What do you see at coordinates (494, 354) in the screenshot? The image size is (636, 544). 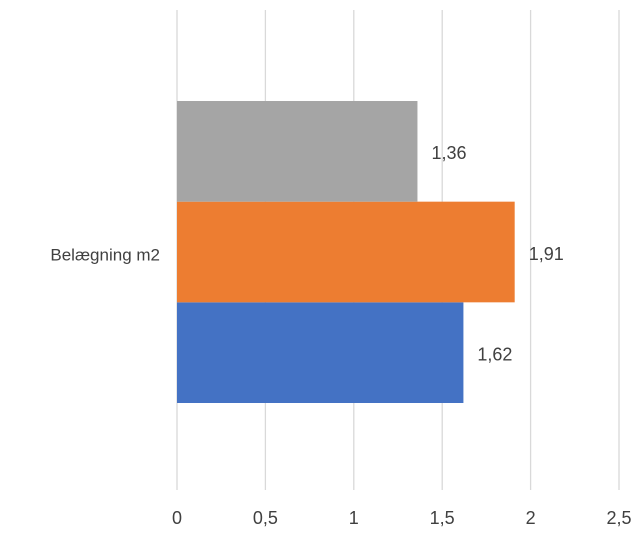 I see `data-label-series-1: 1,62` at bounding box center [494, 354].